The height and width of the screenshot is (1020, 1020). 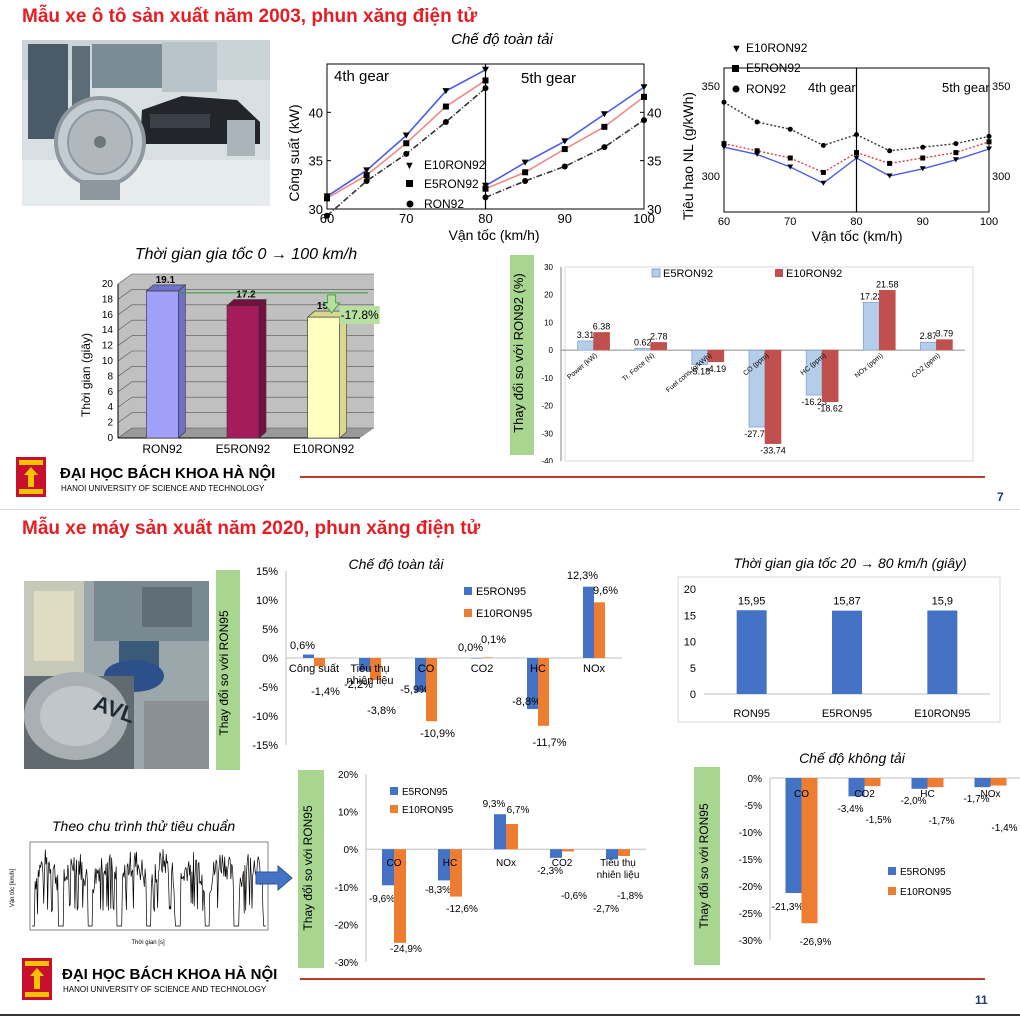 I want to click on motoFullPlot-value-label: -8,8%, so click(x=526, y=702).